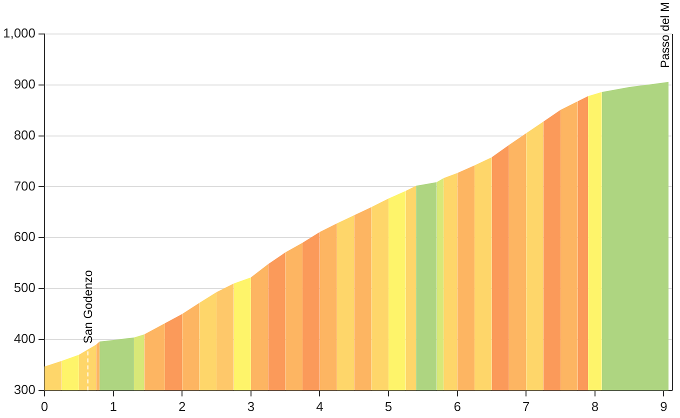  What do you see at coordinates (25, 389) in the screenshot?
I see `y-tick-label: 300` at bounding box center [25, 389].